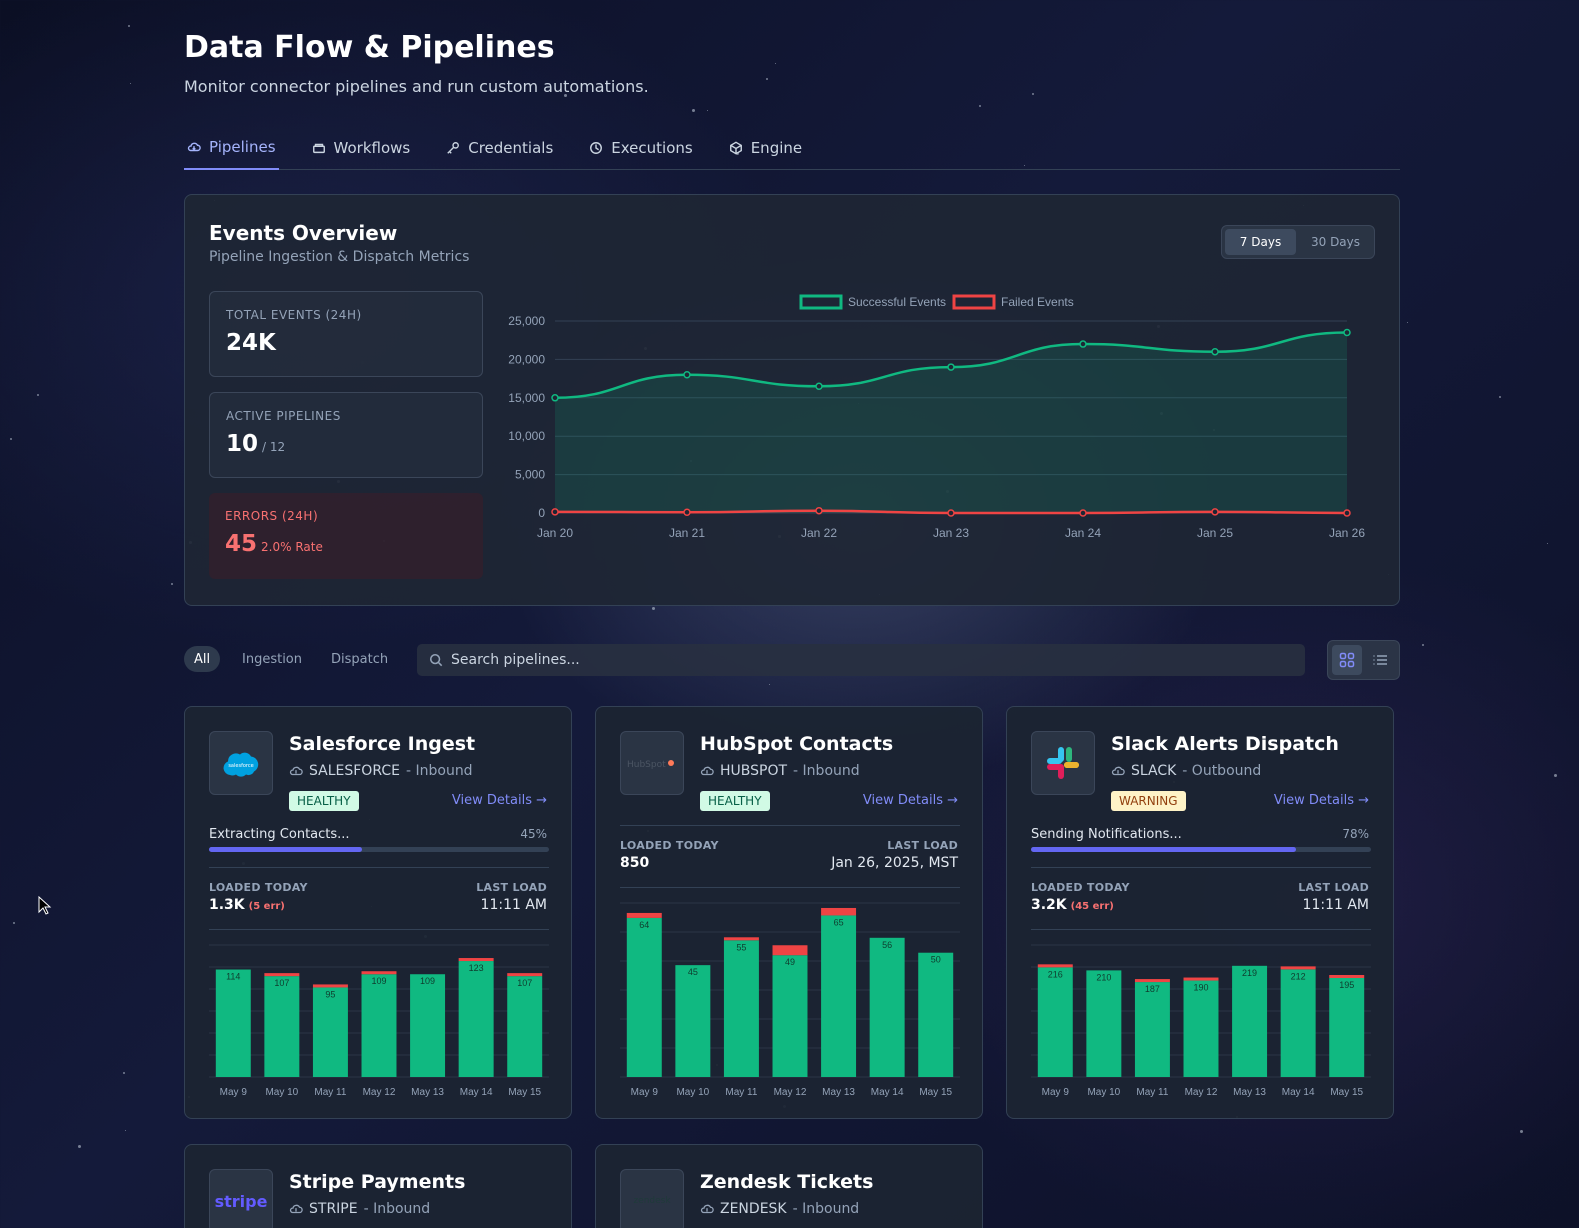 The width and height of the screenshot is (1579, 1228). I want to click on y-tick-label: 25,000, so click(526, 321).